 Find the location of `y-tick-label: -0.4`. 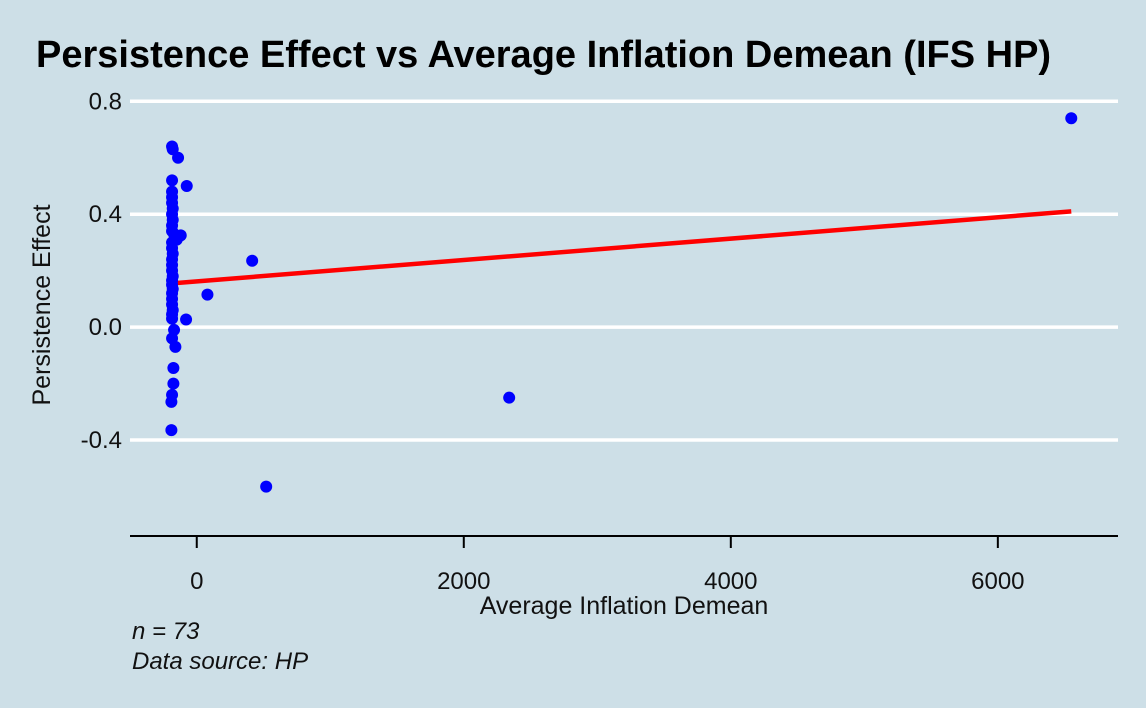

y-tick-label: -0.4 is located at coordinates (101, 440).